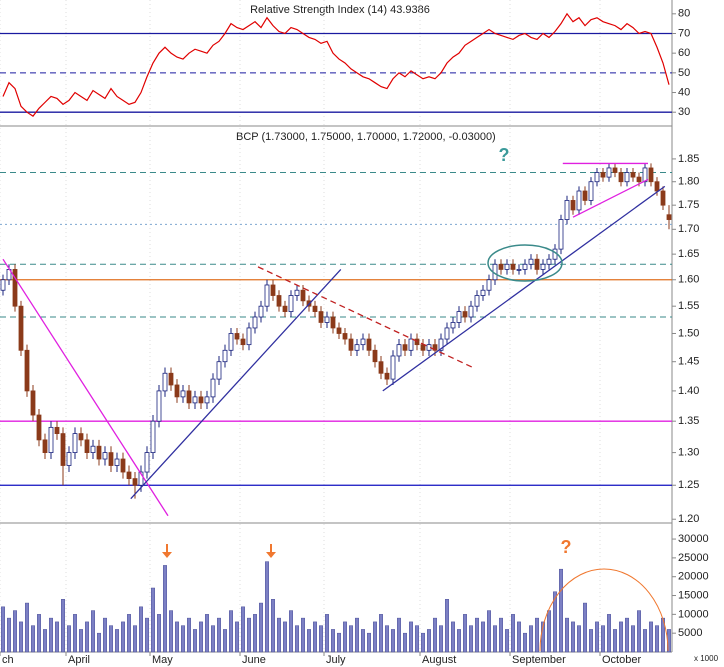 This screenshot has width=724, height=667. What do you see at coordinates (621, 660) in the screenshot?
I see `x-tick-label: October` at bounding box center [621, 660].